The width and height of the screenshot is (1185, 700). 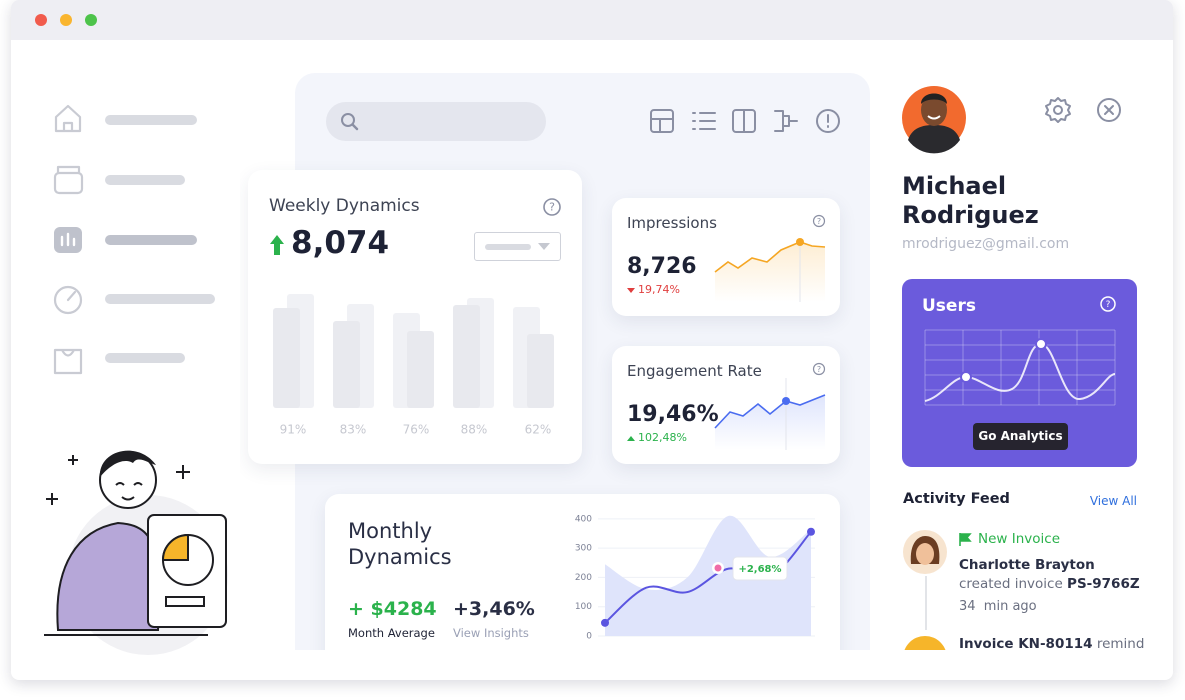 I want to click on avatar, so click(x=934, y=118).